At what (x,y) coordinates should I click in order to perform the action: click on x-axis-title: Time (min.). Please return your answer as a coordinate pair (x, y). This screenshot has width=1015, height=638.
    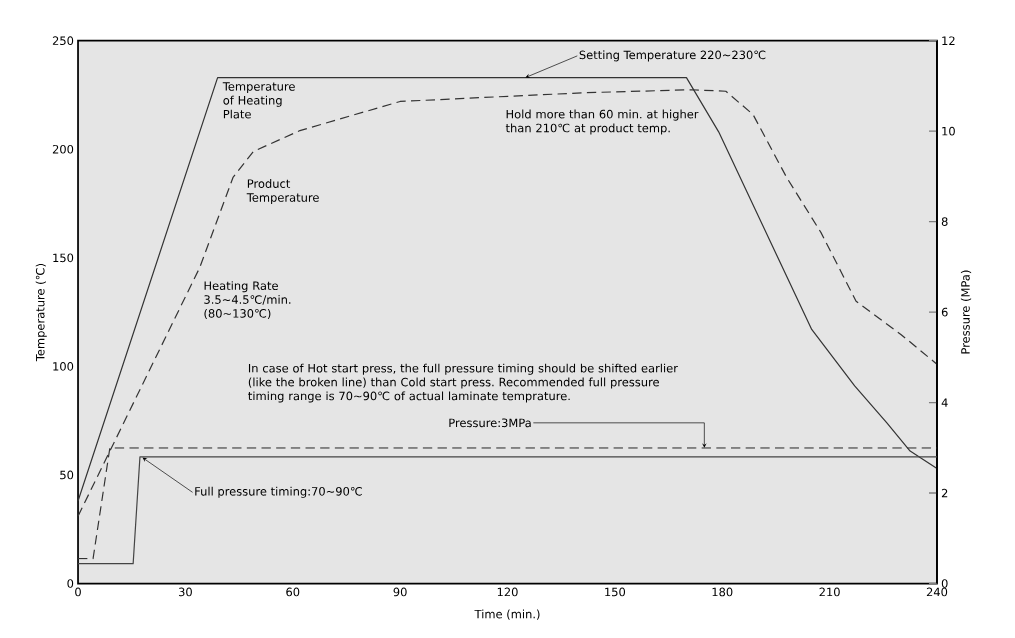
    Looking at the image, I should click on (507, 614).